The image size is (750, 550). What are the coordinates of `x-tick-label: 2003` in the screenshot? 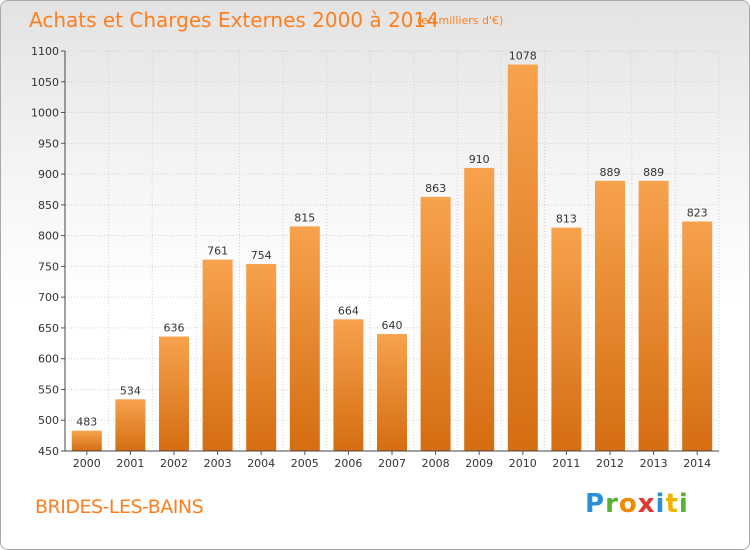 It's located at (218, 463).